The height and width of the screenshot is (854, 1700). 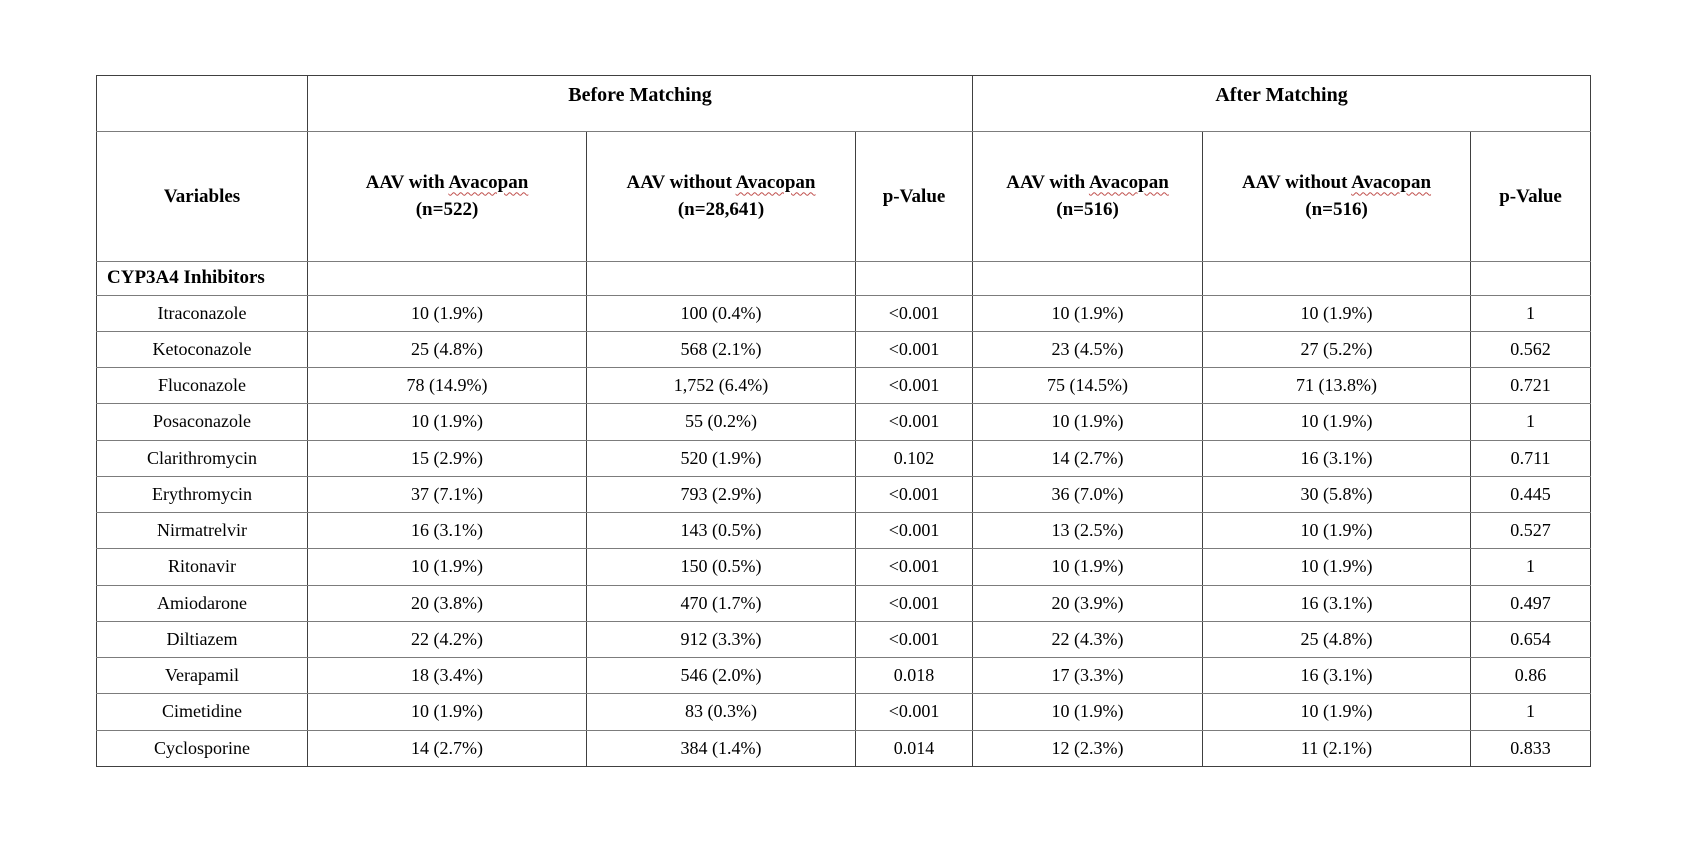 What do you see at coordinates (721, 531) in the screenshot?
I see `bm-without-value-cell: 143 (0.5%)` at bounding box center [721, 531].